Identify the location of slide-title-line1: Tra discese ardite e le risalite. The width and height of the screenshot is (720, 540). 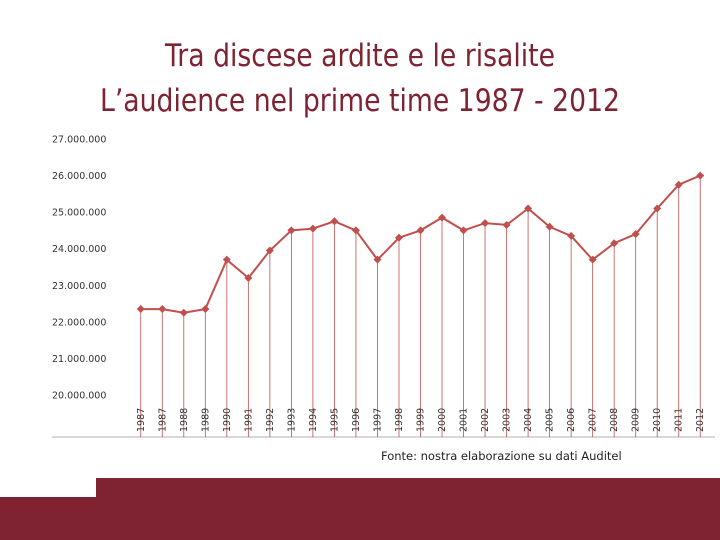
(360, 56).